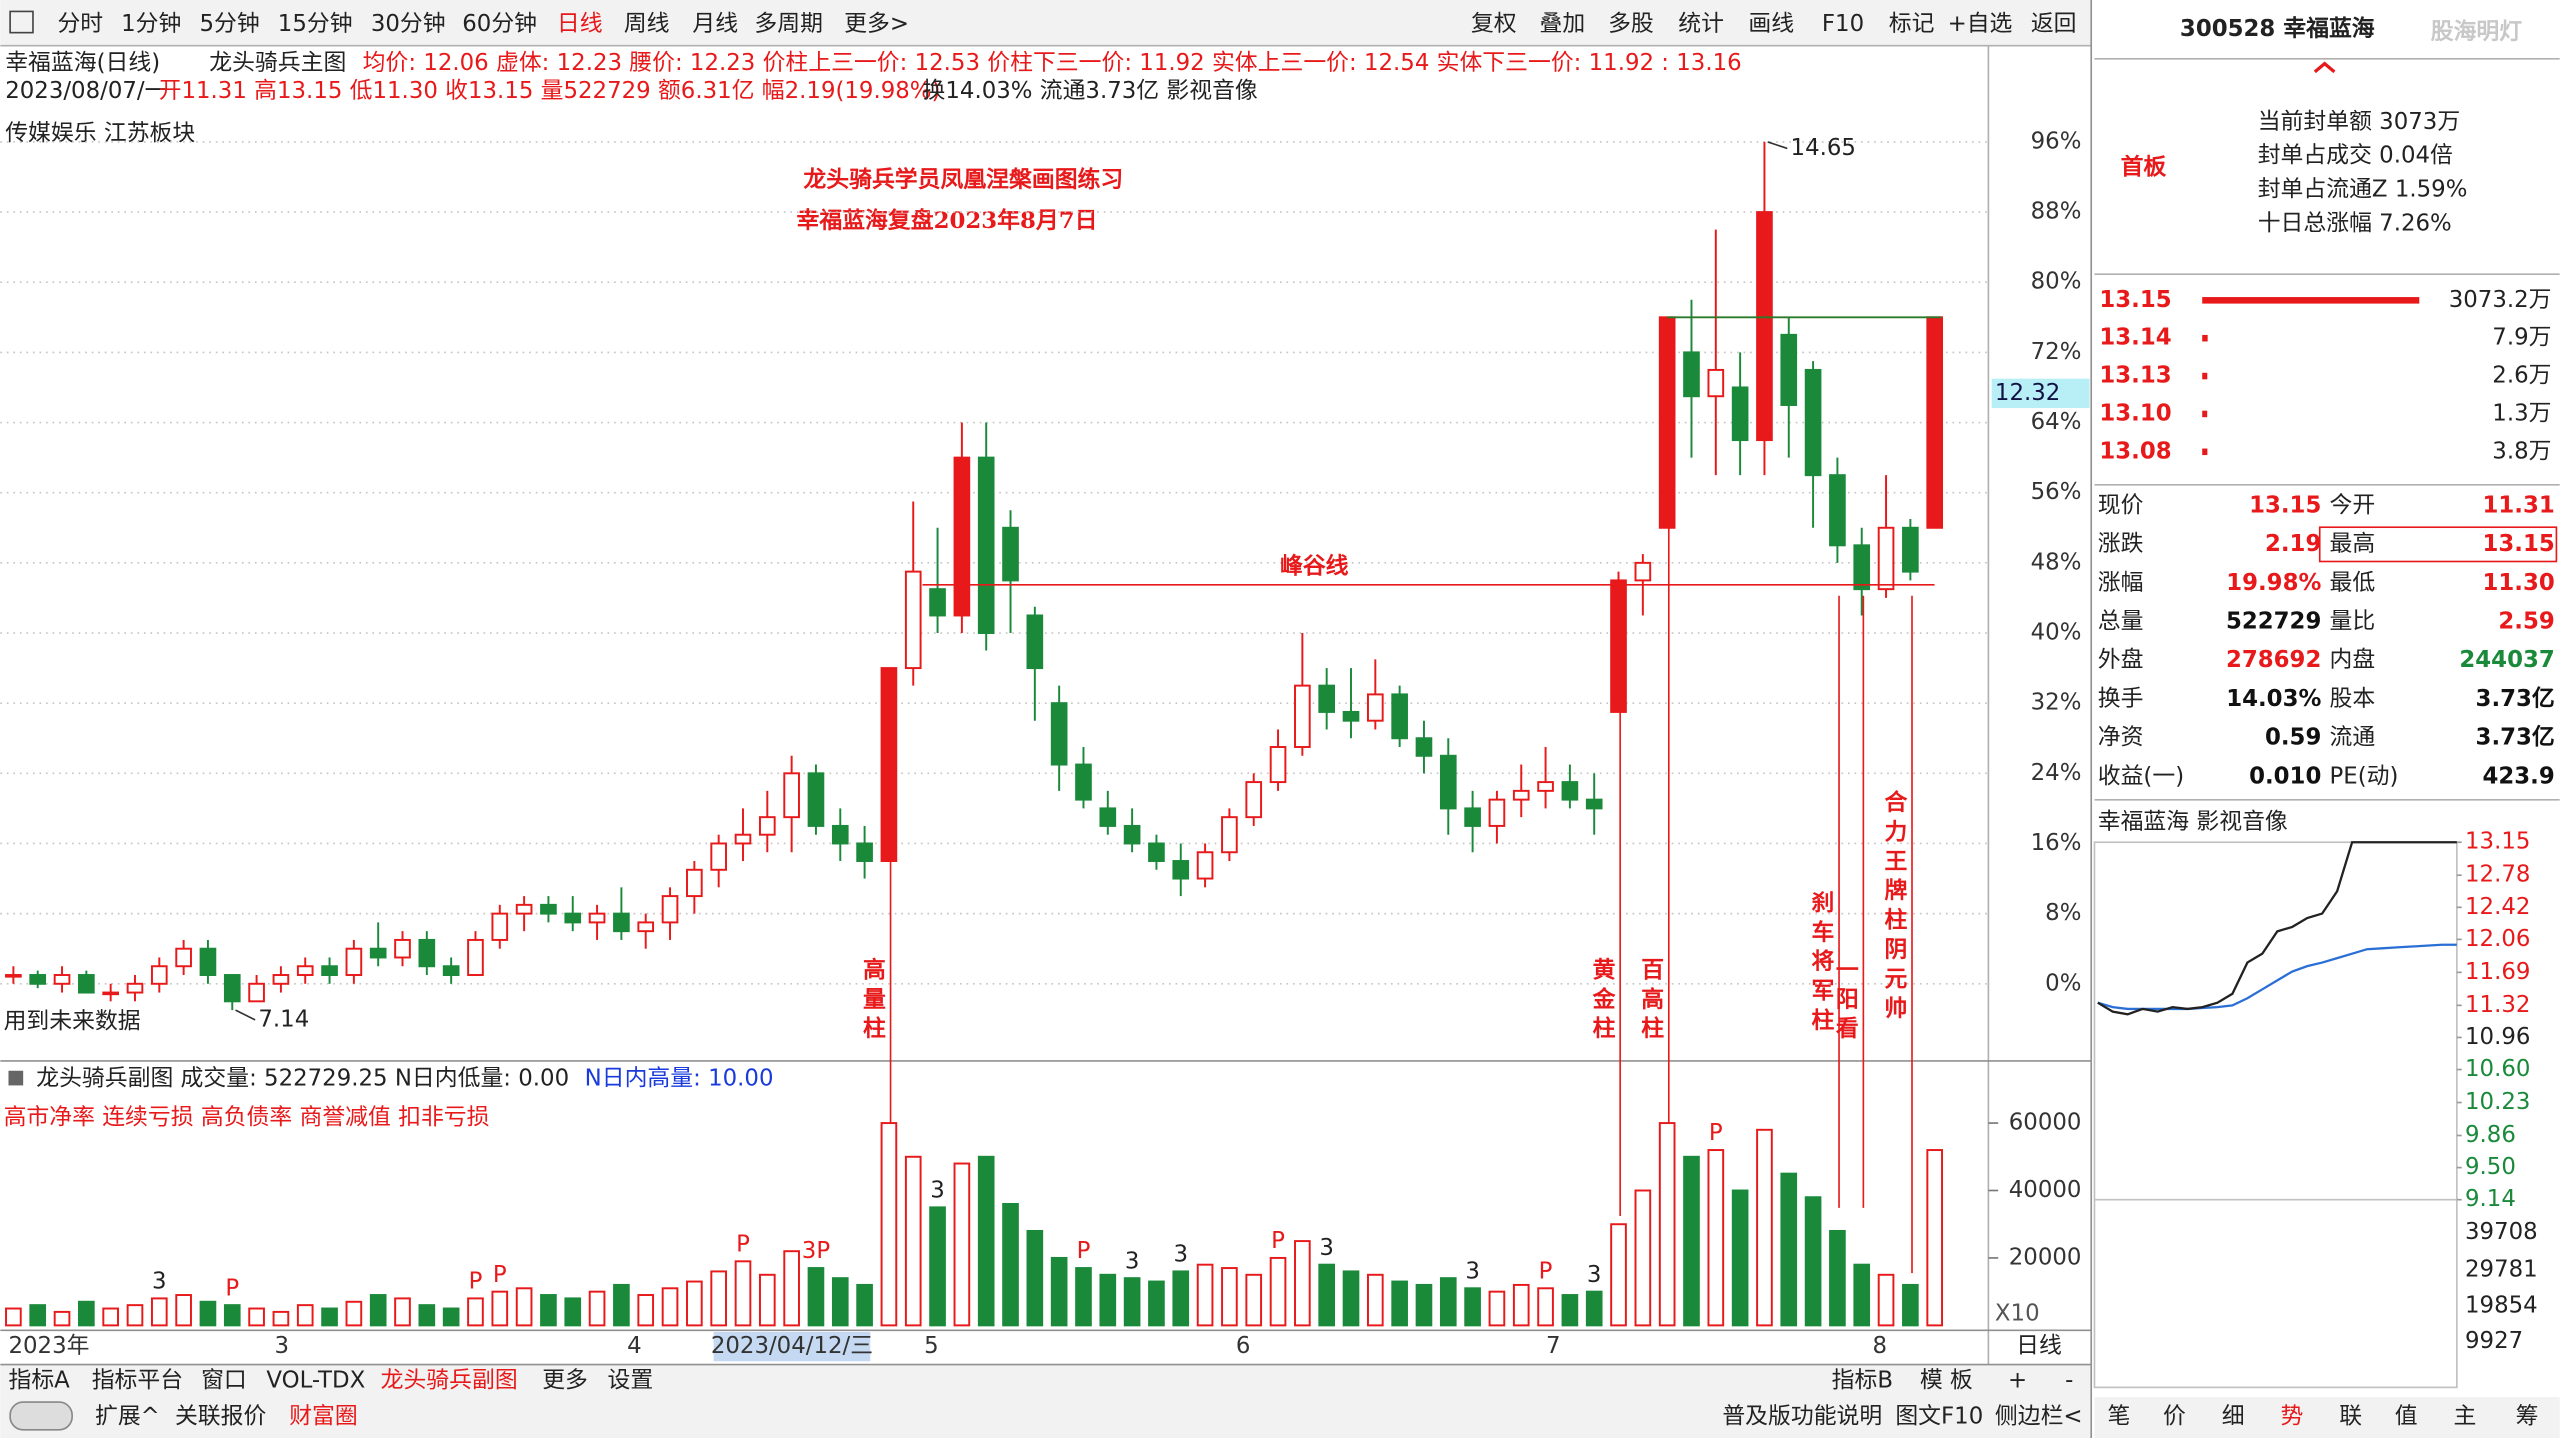  Describe the element at coordinates (2497, 939) in the screenshot. I see `mini-y-tick: 12.06` at that location.